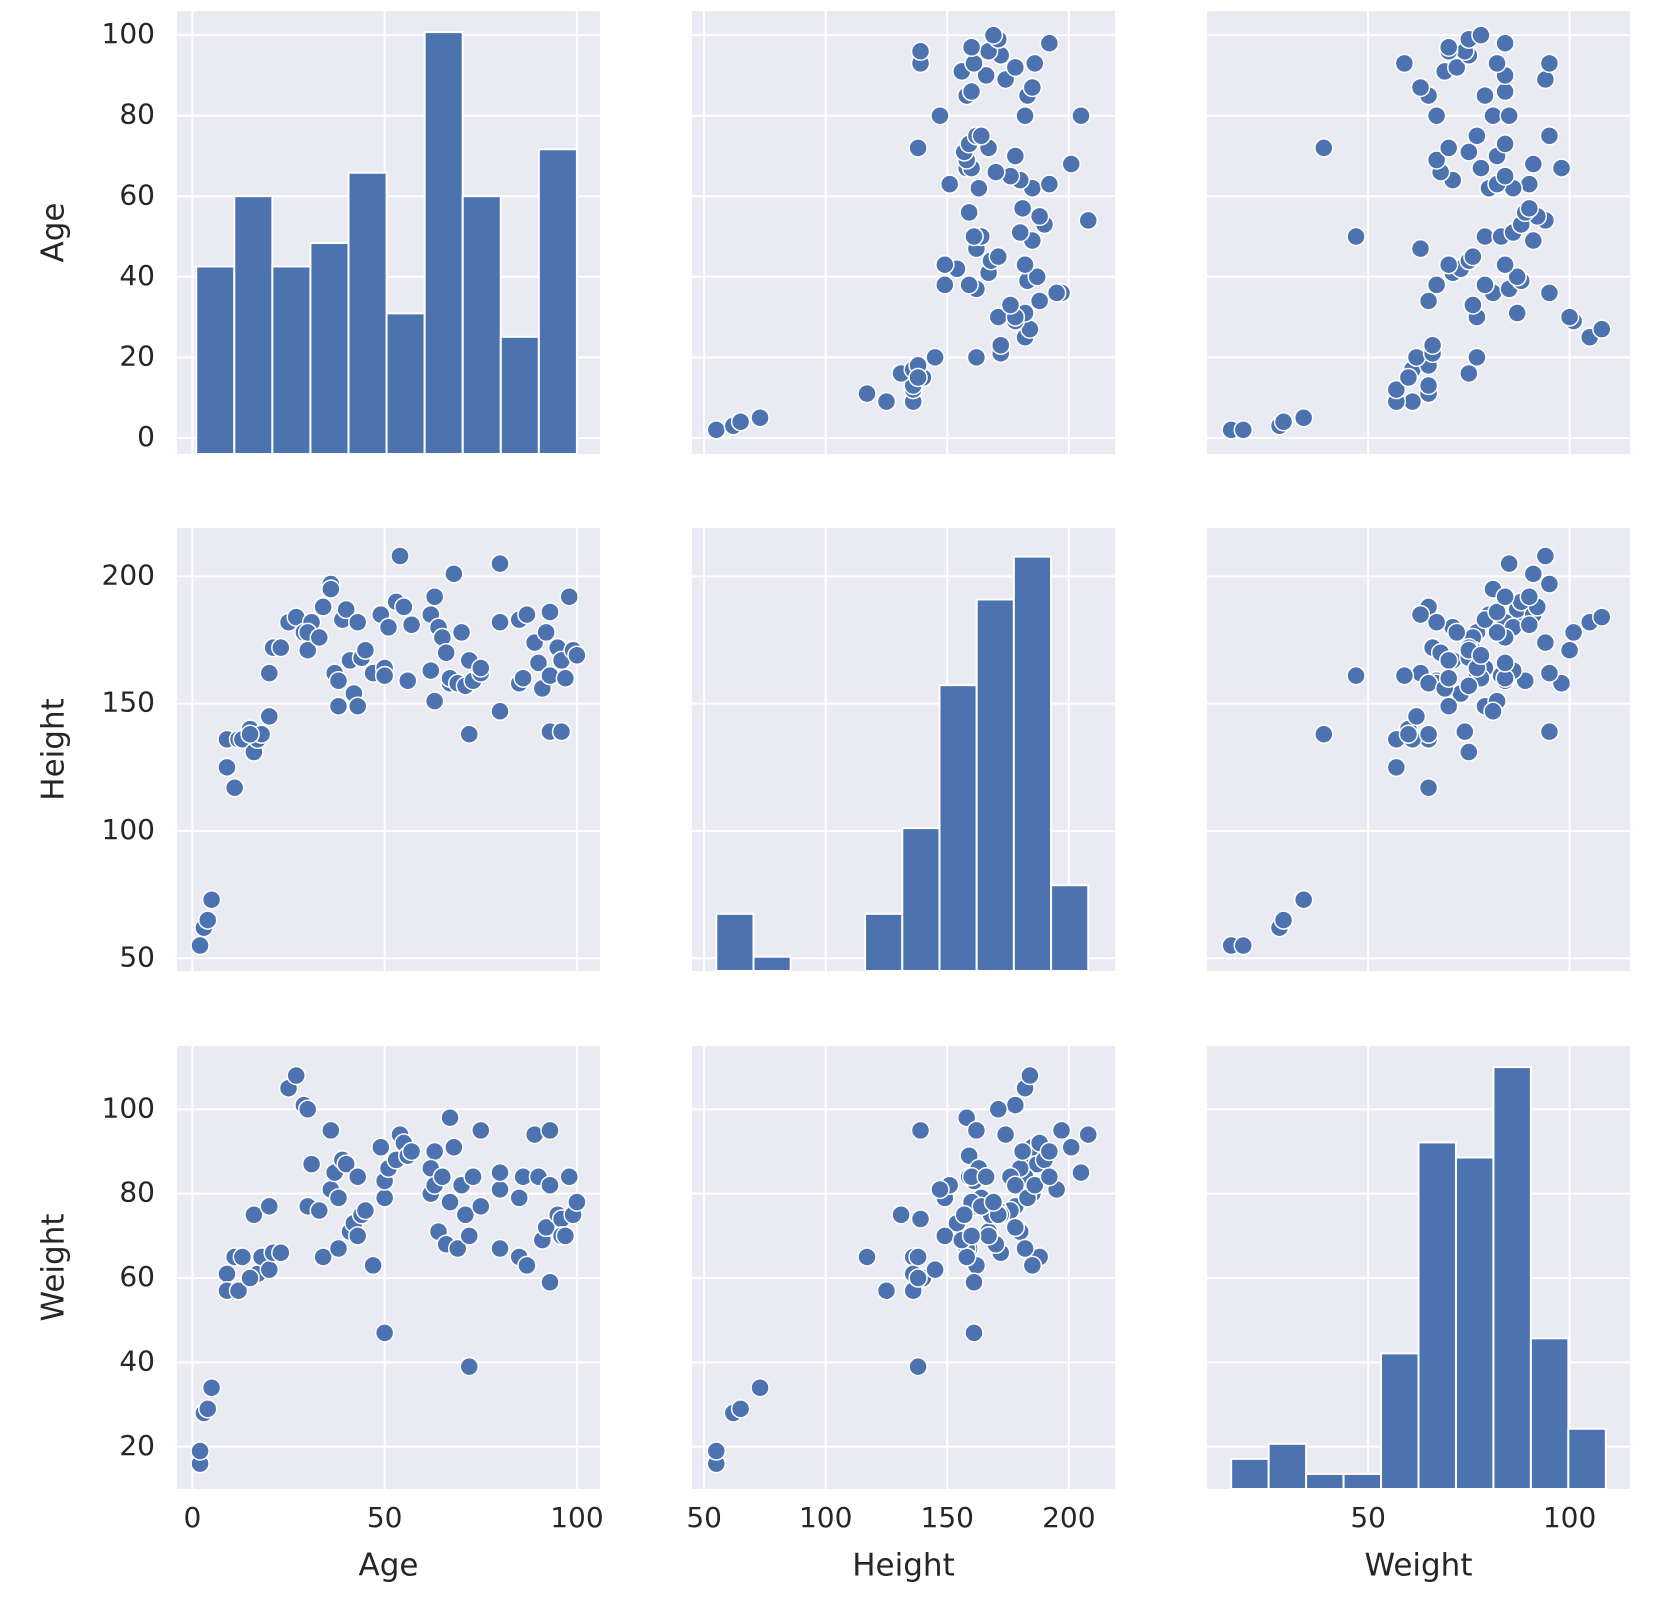 The height and width of the screenshot is (1603, 1665). What do you see at coordinates (137, 1360) in the screenshot?
I see `y-tick-label: 40` at bounding box center [137, 1360].